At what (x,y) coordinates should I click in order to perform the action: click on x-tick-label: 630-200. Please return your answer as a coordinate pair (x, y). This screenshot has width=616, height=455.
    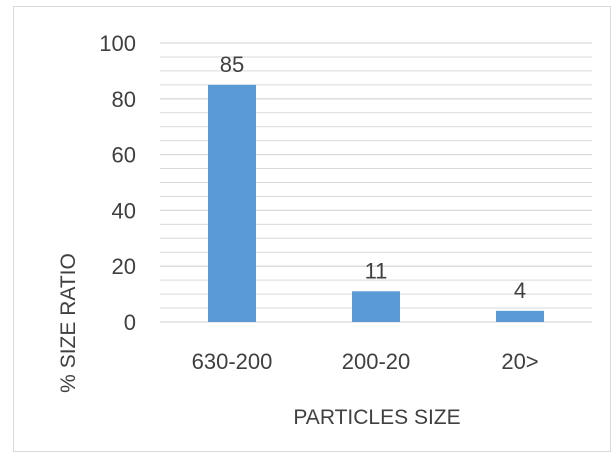
    Looking at the image, I should click on (232, 361).